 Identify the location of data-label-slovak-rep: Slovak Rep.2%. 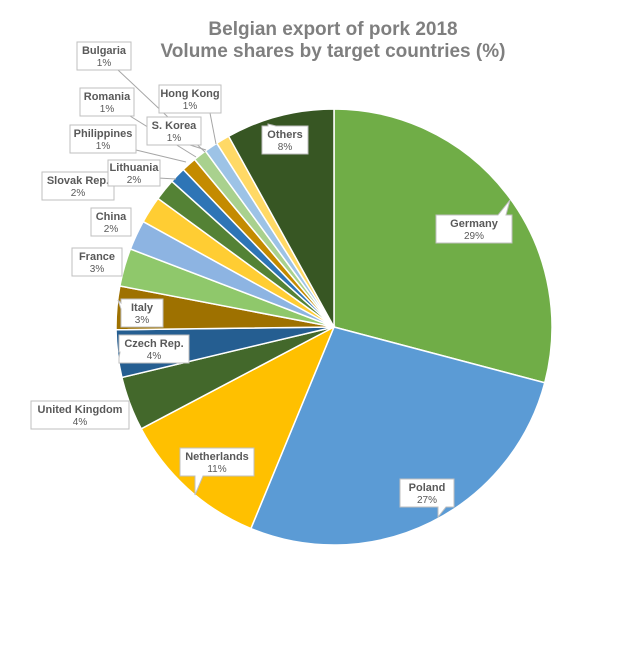
(78, 186).